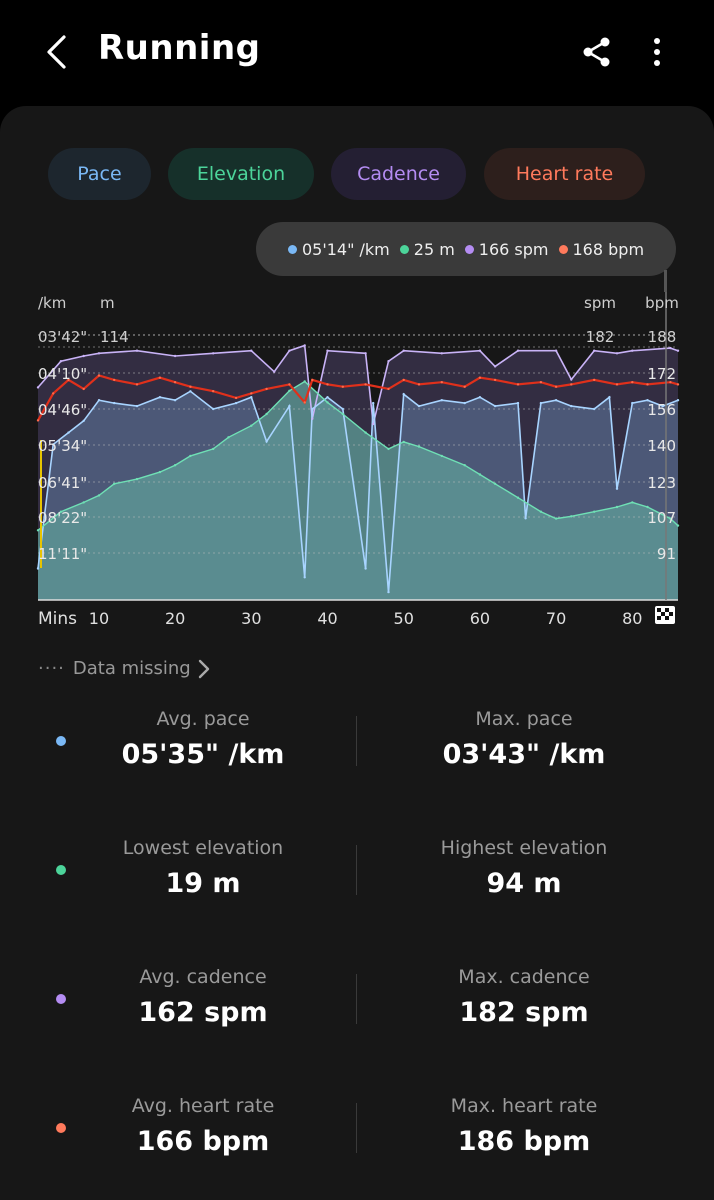  Describe the element at coordinates (62, 554) in the screenshot. I see `pace-tick-label: 11'11"` at that location.